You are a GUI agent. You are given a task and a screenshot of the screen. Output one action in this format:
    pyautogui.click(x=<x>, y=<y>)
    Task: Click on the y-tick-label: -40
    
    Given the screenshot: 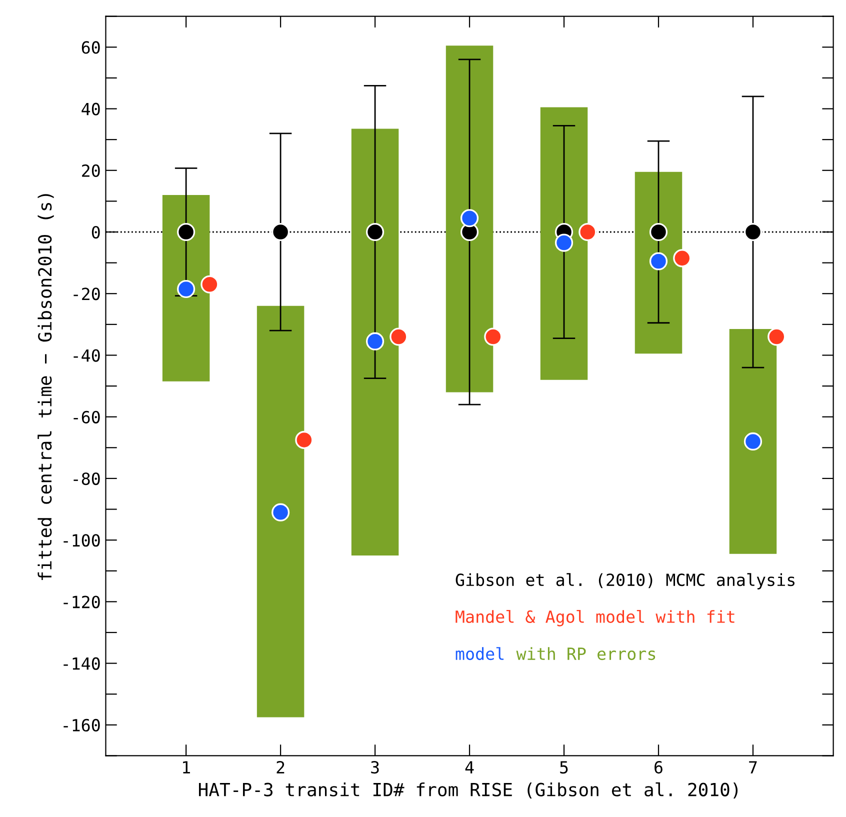 What is the action you would take?
    pyautogui.click(x=87, y=355)
    